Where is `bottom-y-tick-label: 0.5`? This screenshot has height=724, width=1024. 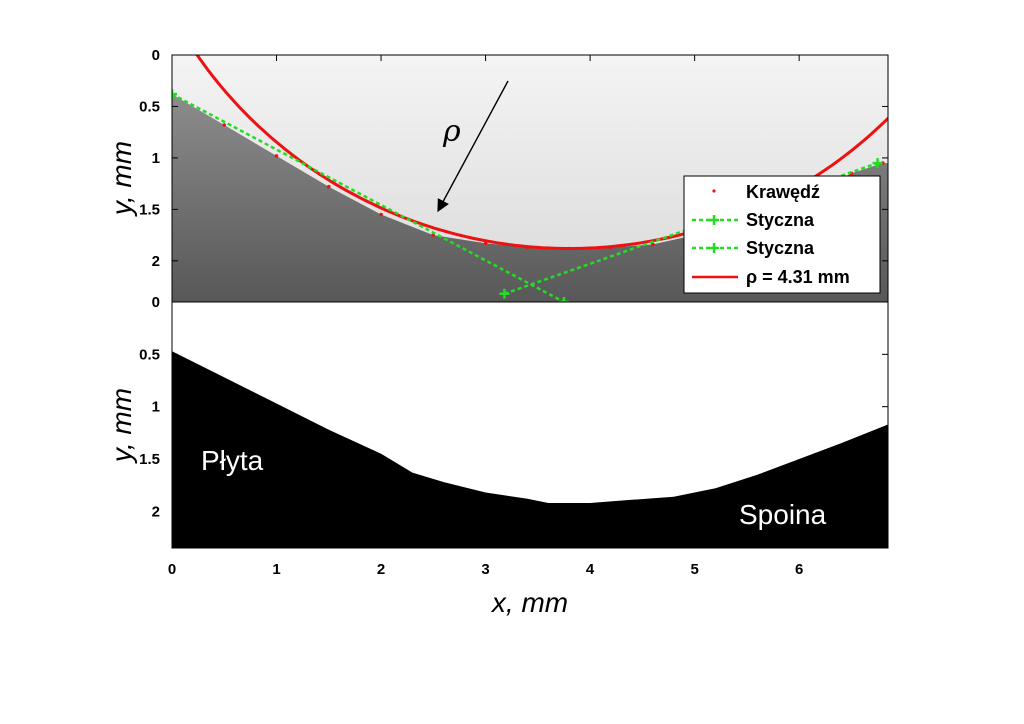 bottom-y-tick-label: 0.5 is located at coordinates (149, 354).